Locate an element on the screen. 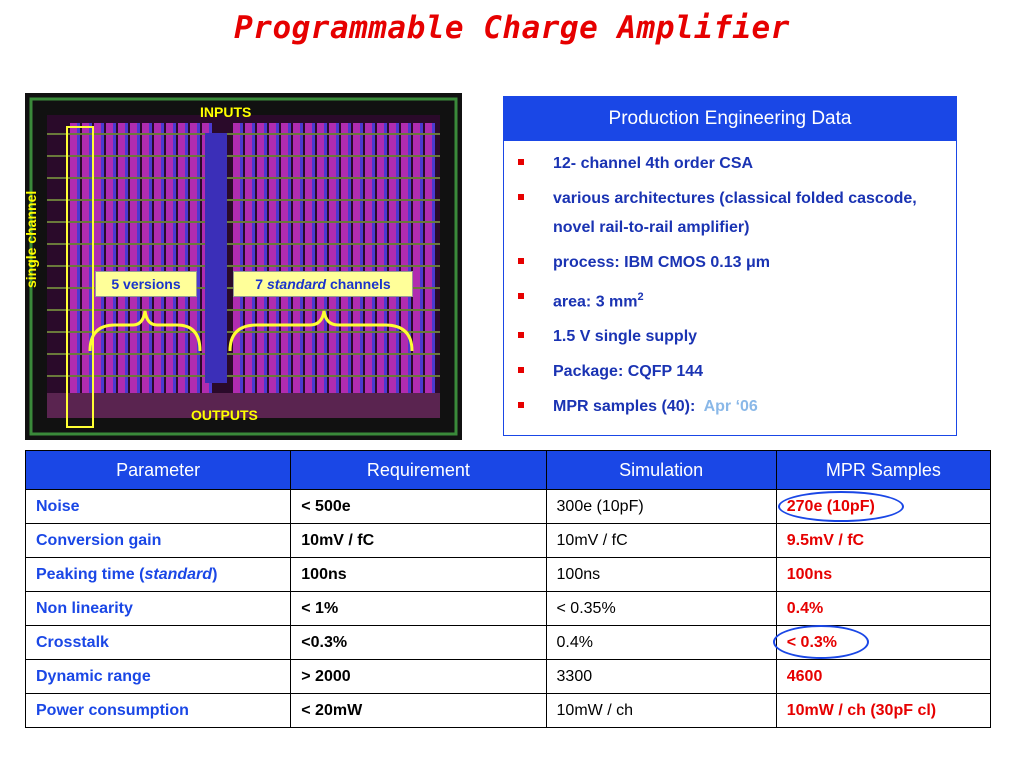 The image size is (1024, 768). table-row: Noise < 500e 300e (10pF) 270e (10pF) is located at coordinates (508, 506).